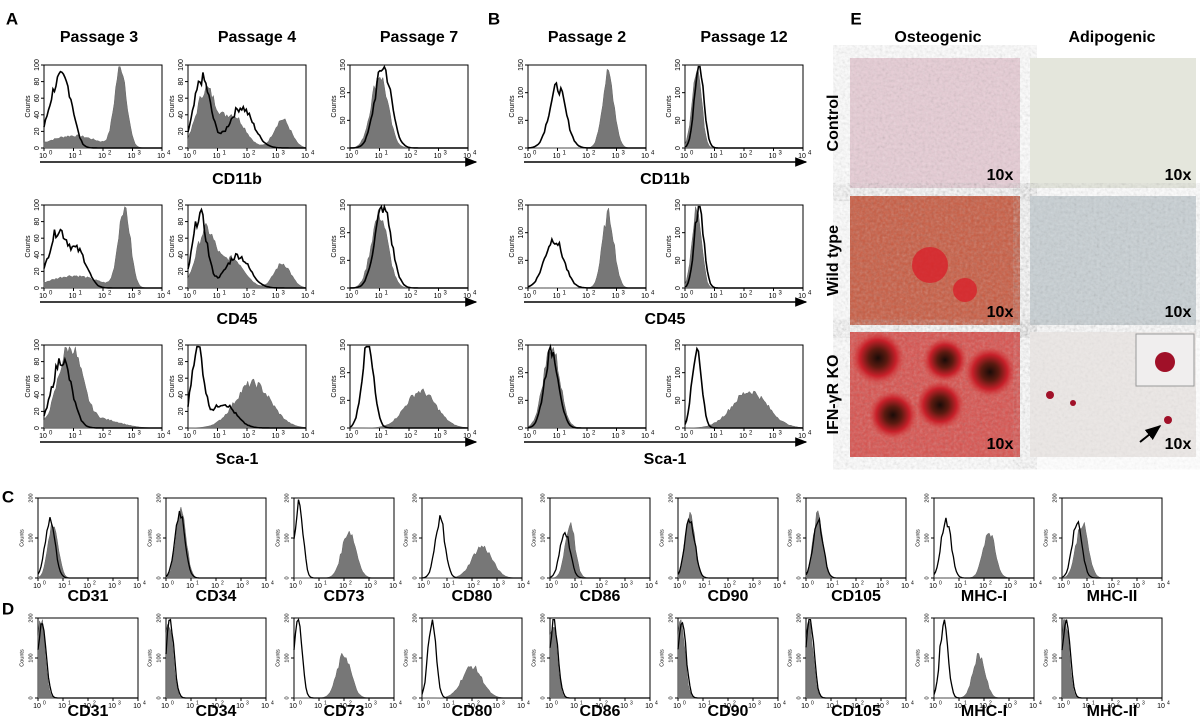  What do you see at coordinates (600, 711) in the screenshot?
I see `label: CD86` at bounding box center [600, 711].